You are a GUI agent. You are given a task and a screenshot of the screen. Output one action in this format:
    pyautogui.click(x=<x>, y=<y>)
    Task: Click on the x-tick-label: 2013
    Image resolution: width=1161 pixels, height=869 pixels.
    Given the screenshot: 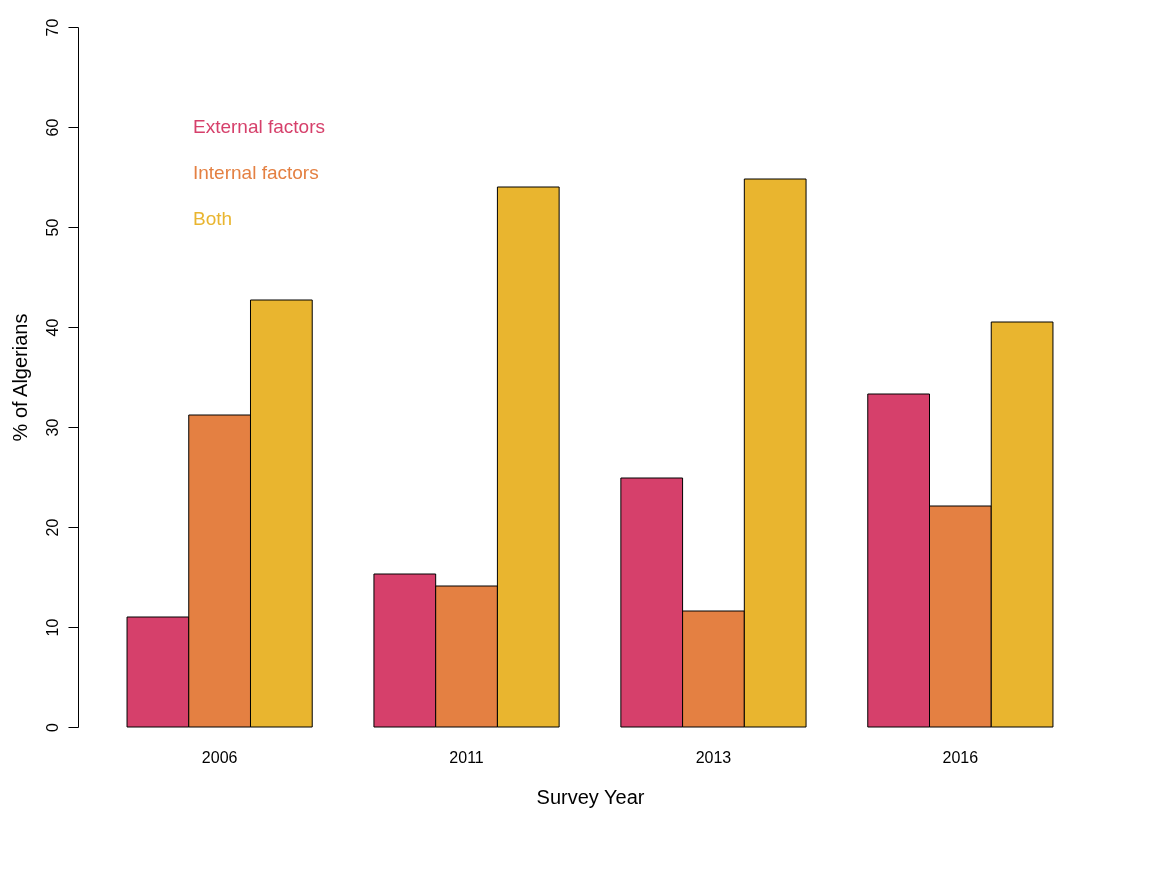 What is the action you would take?
    pyautogui.click(x=713, y=757)
    